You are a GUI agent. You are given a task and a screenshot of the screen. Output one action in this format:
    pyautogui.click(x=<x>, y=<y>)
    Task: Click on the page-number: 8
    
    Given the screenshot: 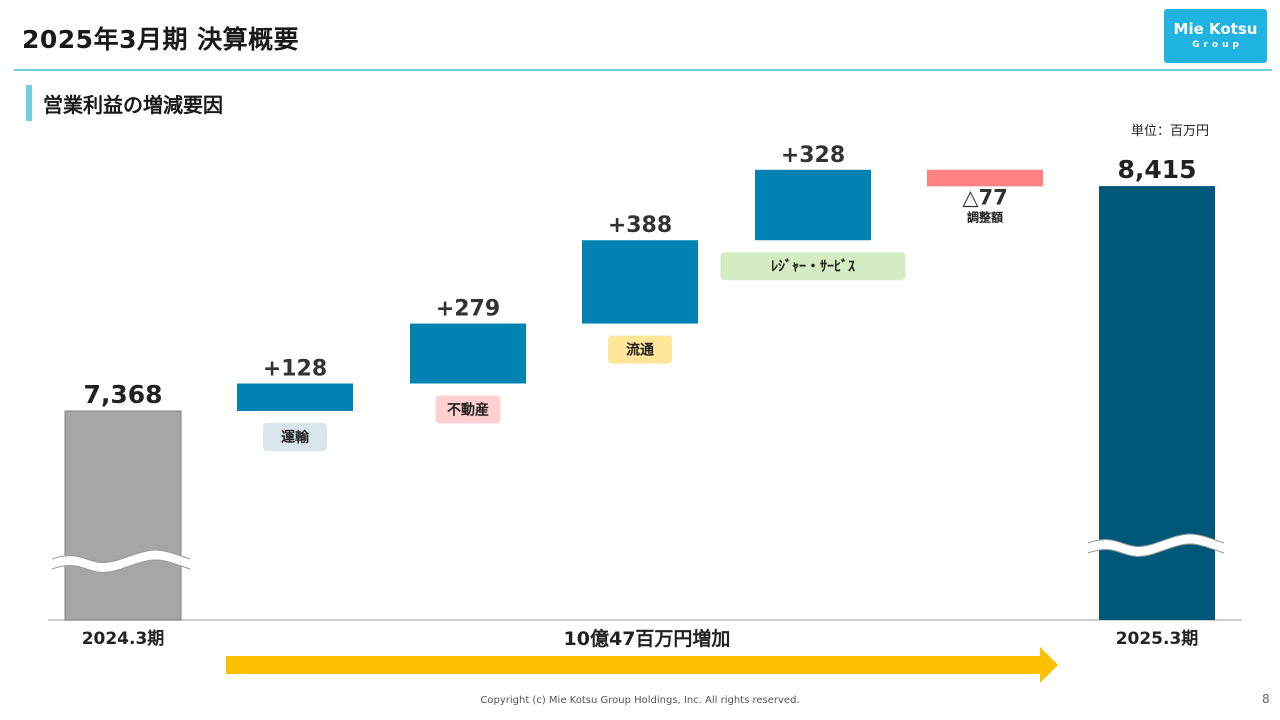 What is the action you would take?
    pyautogui.click(x=1266, y=699)
    